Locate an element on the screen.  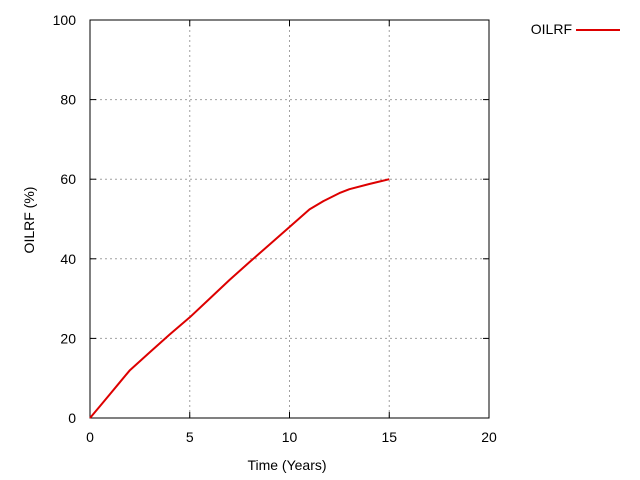
x-axis-label: Time (Years) is located at coordinates (286, 465).